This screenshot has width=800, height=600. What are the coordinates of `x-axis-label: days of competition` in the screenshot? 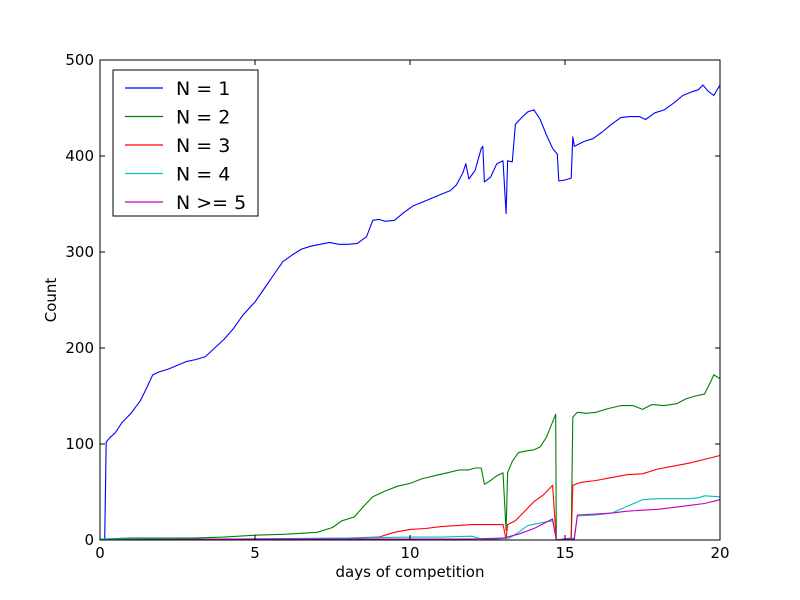 It's located at (410, 572).